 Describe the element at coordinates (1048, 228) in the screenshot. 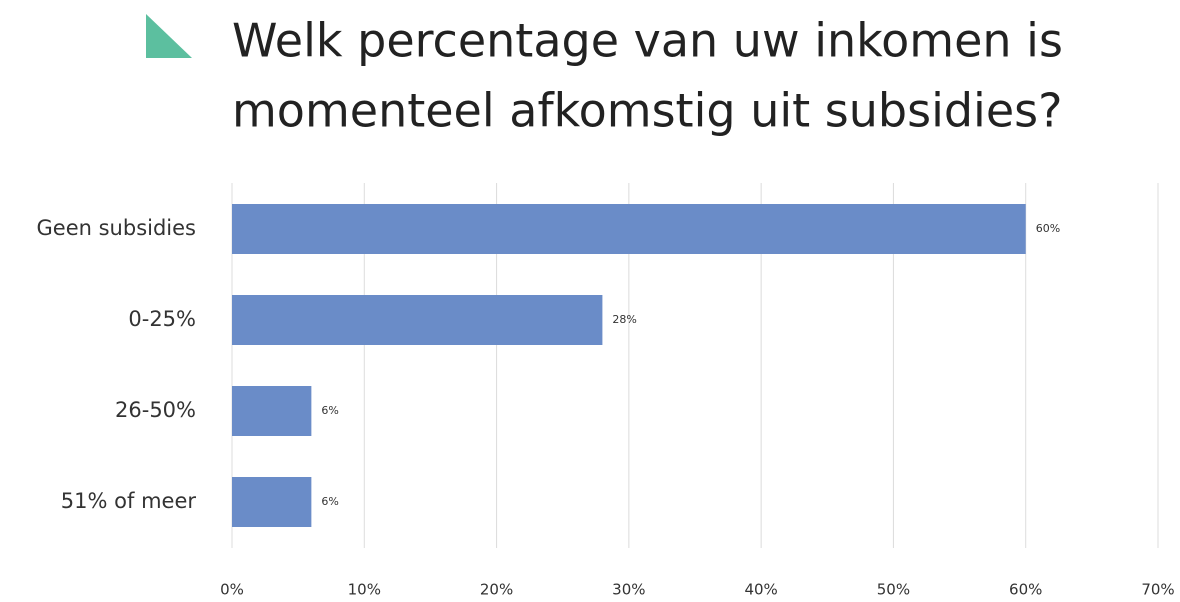

I see `value-label: 60%` at that location.